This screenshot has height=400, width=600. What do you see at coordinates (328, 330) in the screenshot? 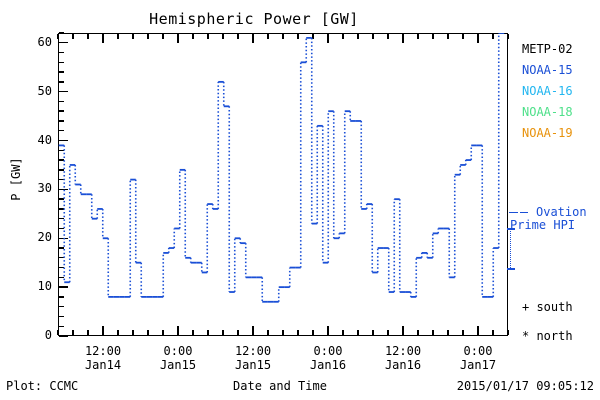
I see `x-tick-27.0` at bounding box center [328, 330].